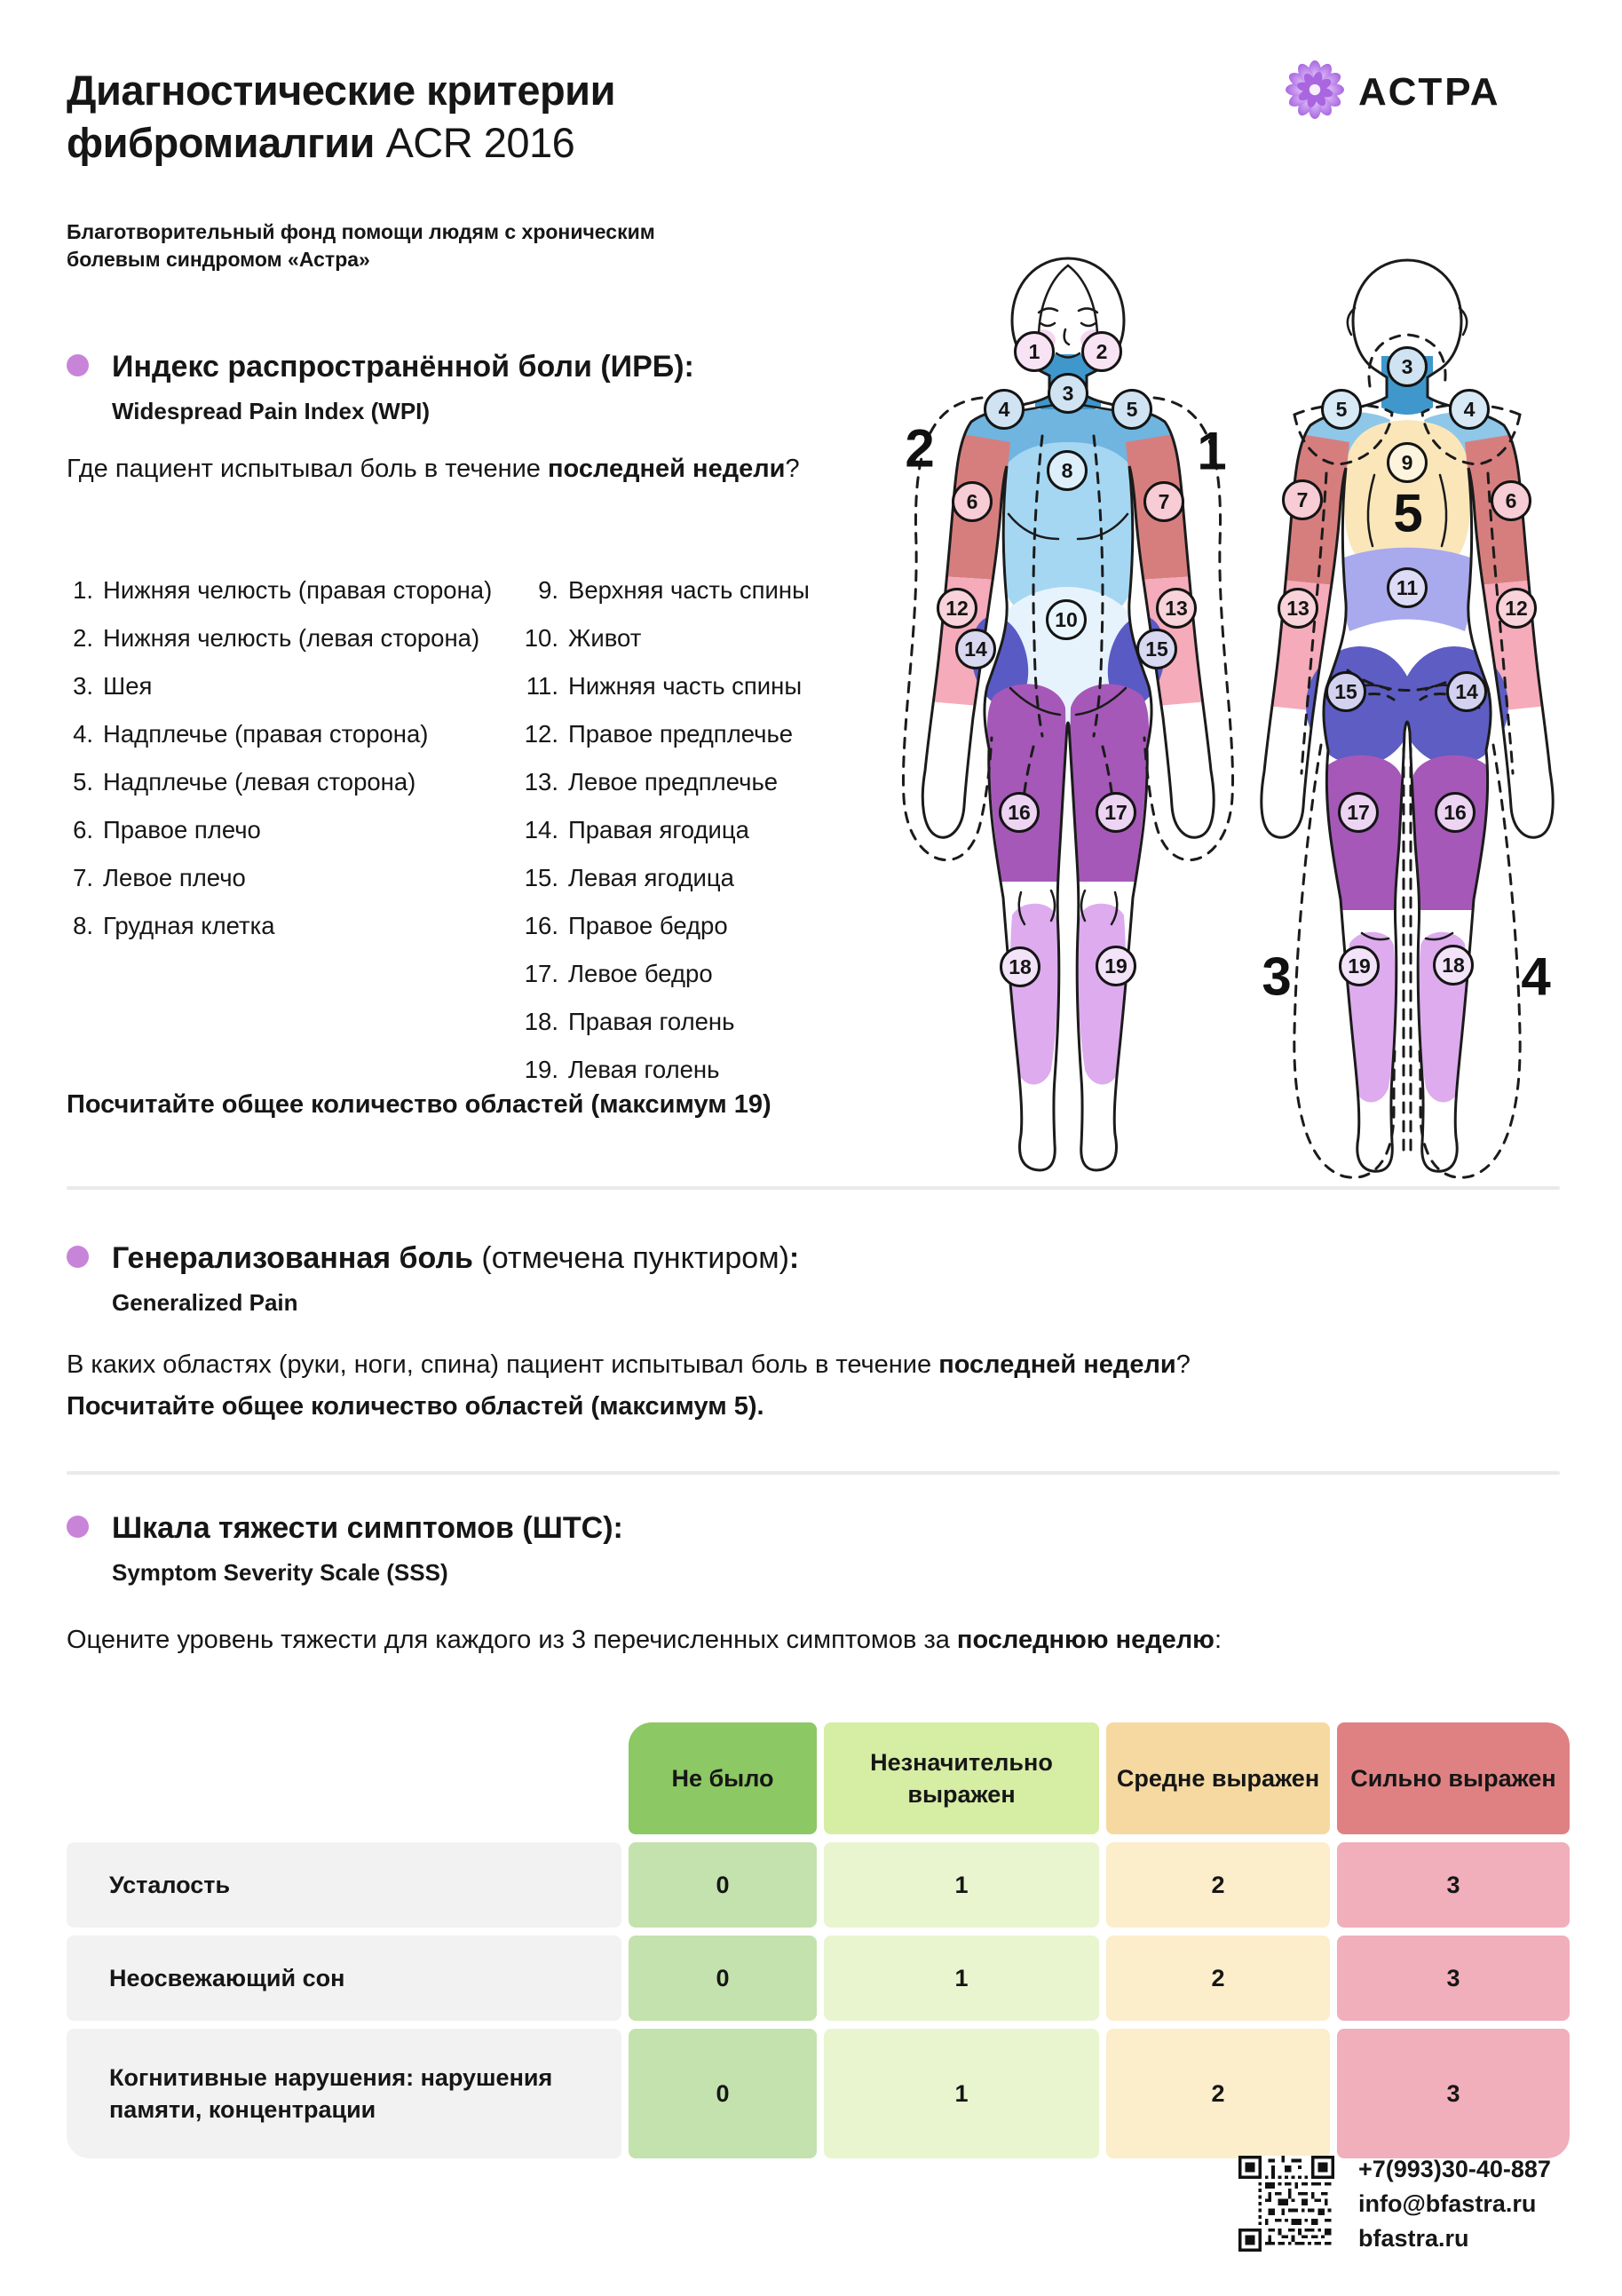  I want to click on marker-front-18: 18, so click(1020, 966).